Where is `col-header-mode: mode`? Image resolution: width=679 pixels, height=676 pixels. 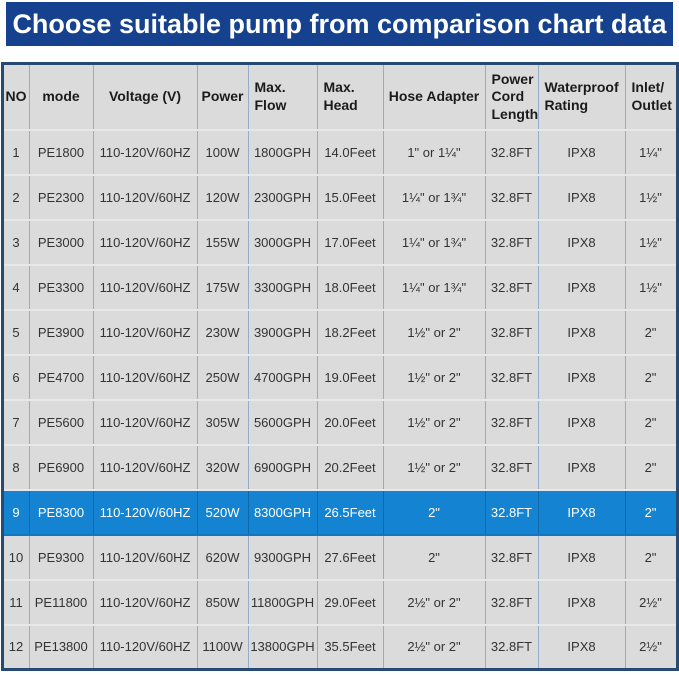 col-header-mode: mode is located at coordinates (61, 96).